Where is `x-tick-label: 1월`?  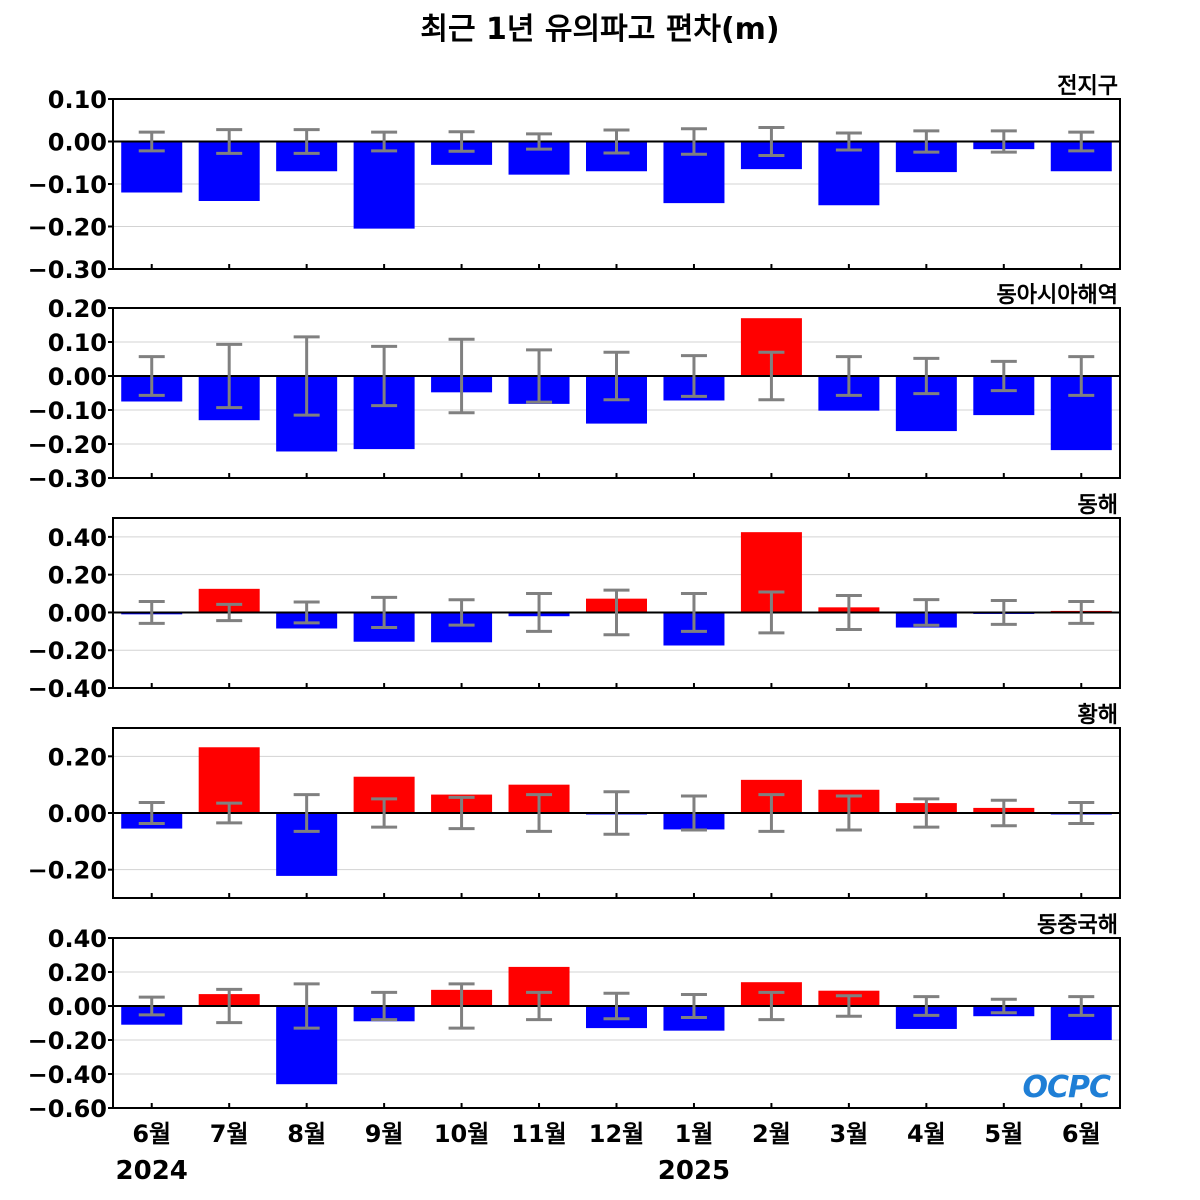
x-tick-label: 1월 is located at coordinates (694, 1134).